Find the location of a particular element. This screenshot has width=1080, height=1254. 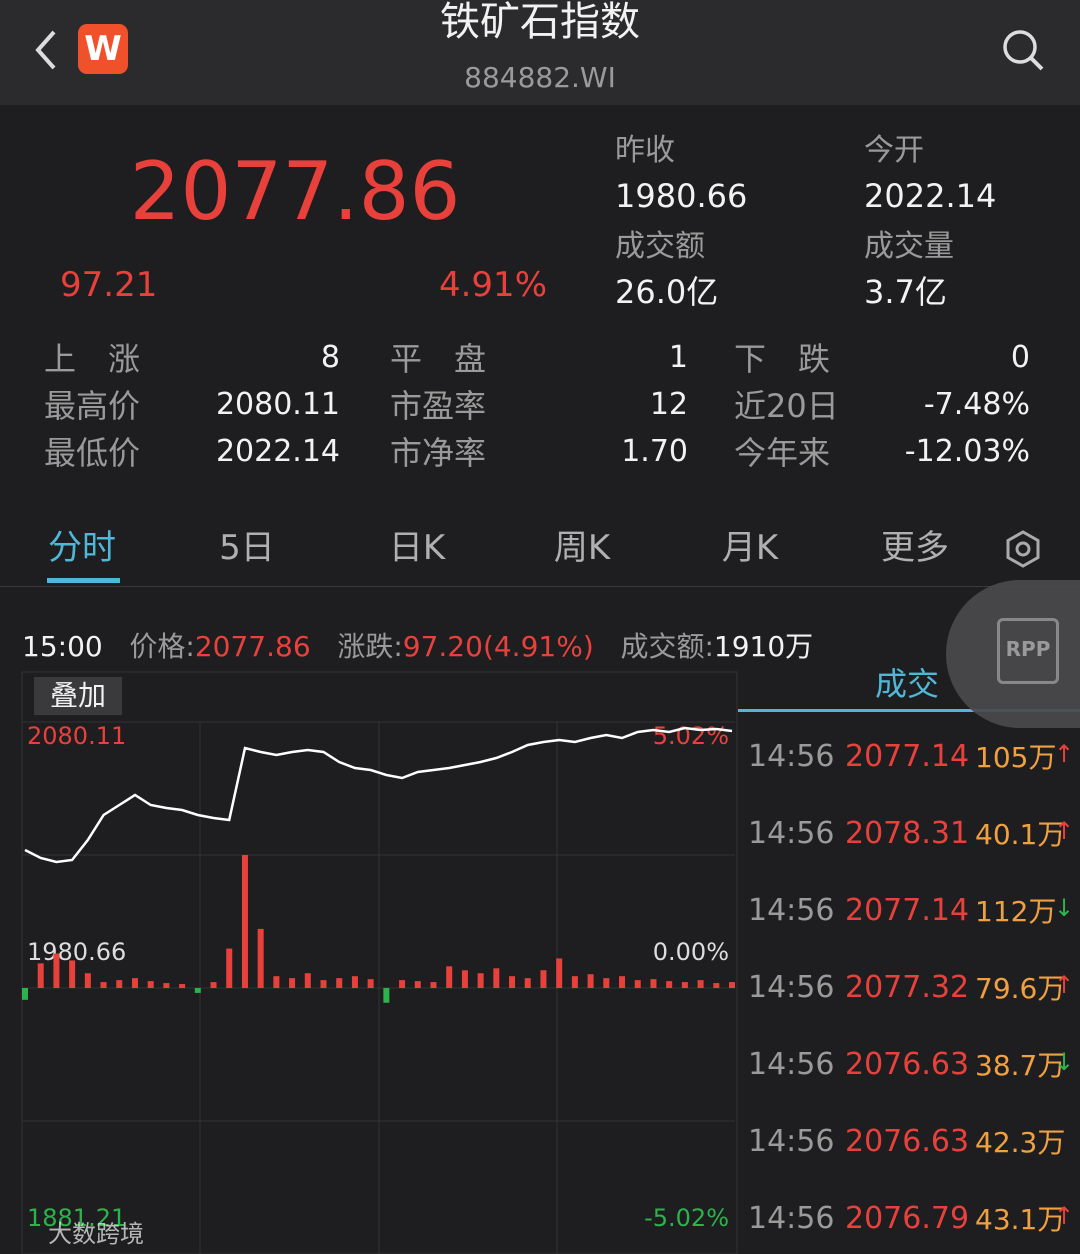

y-tick-label: 1980.66 is located at coordinates (76, 952).